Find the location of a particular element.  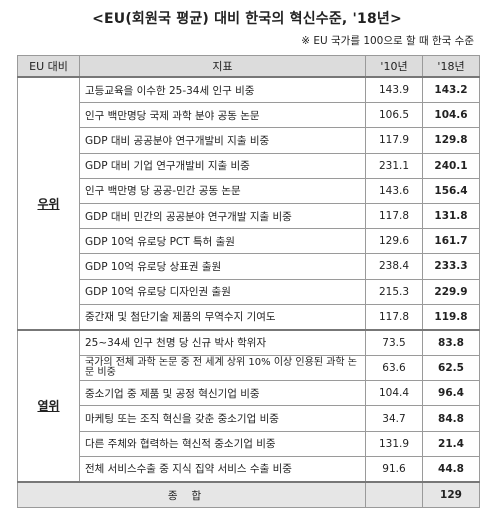

value-2018-cell: 156.4 is located at coordinates (451, 190).